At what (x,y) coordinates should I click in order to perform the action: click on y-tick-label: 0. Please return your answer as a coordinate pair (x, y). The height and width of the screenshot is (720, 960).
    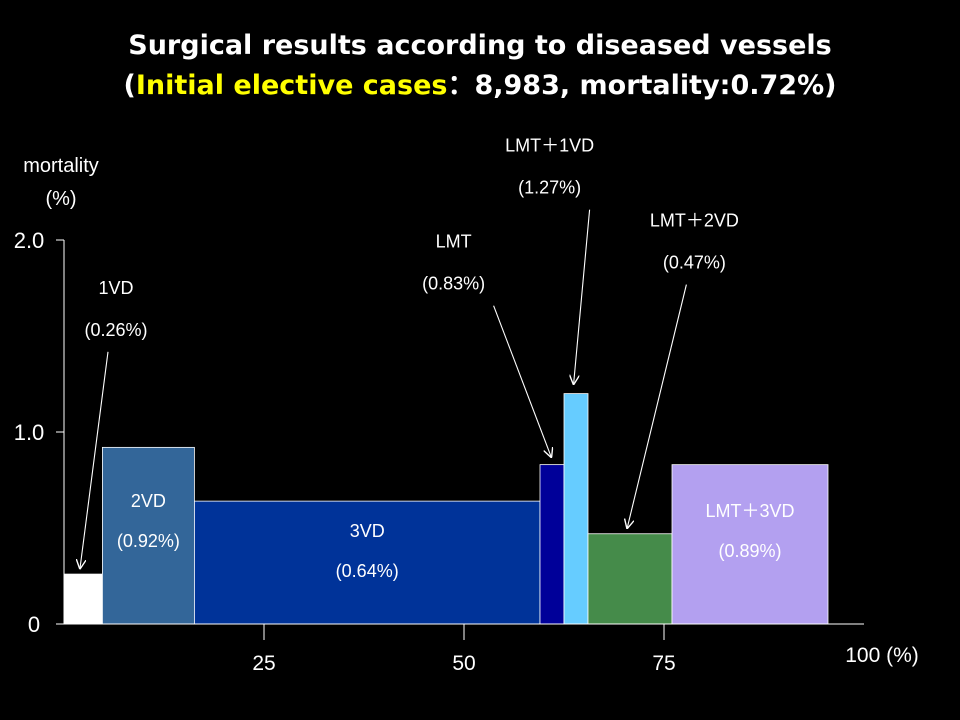
    Looking at the image, I should click on (34, 624).